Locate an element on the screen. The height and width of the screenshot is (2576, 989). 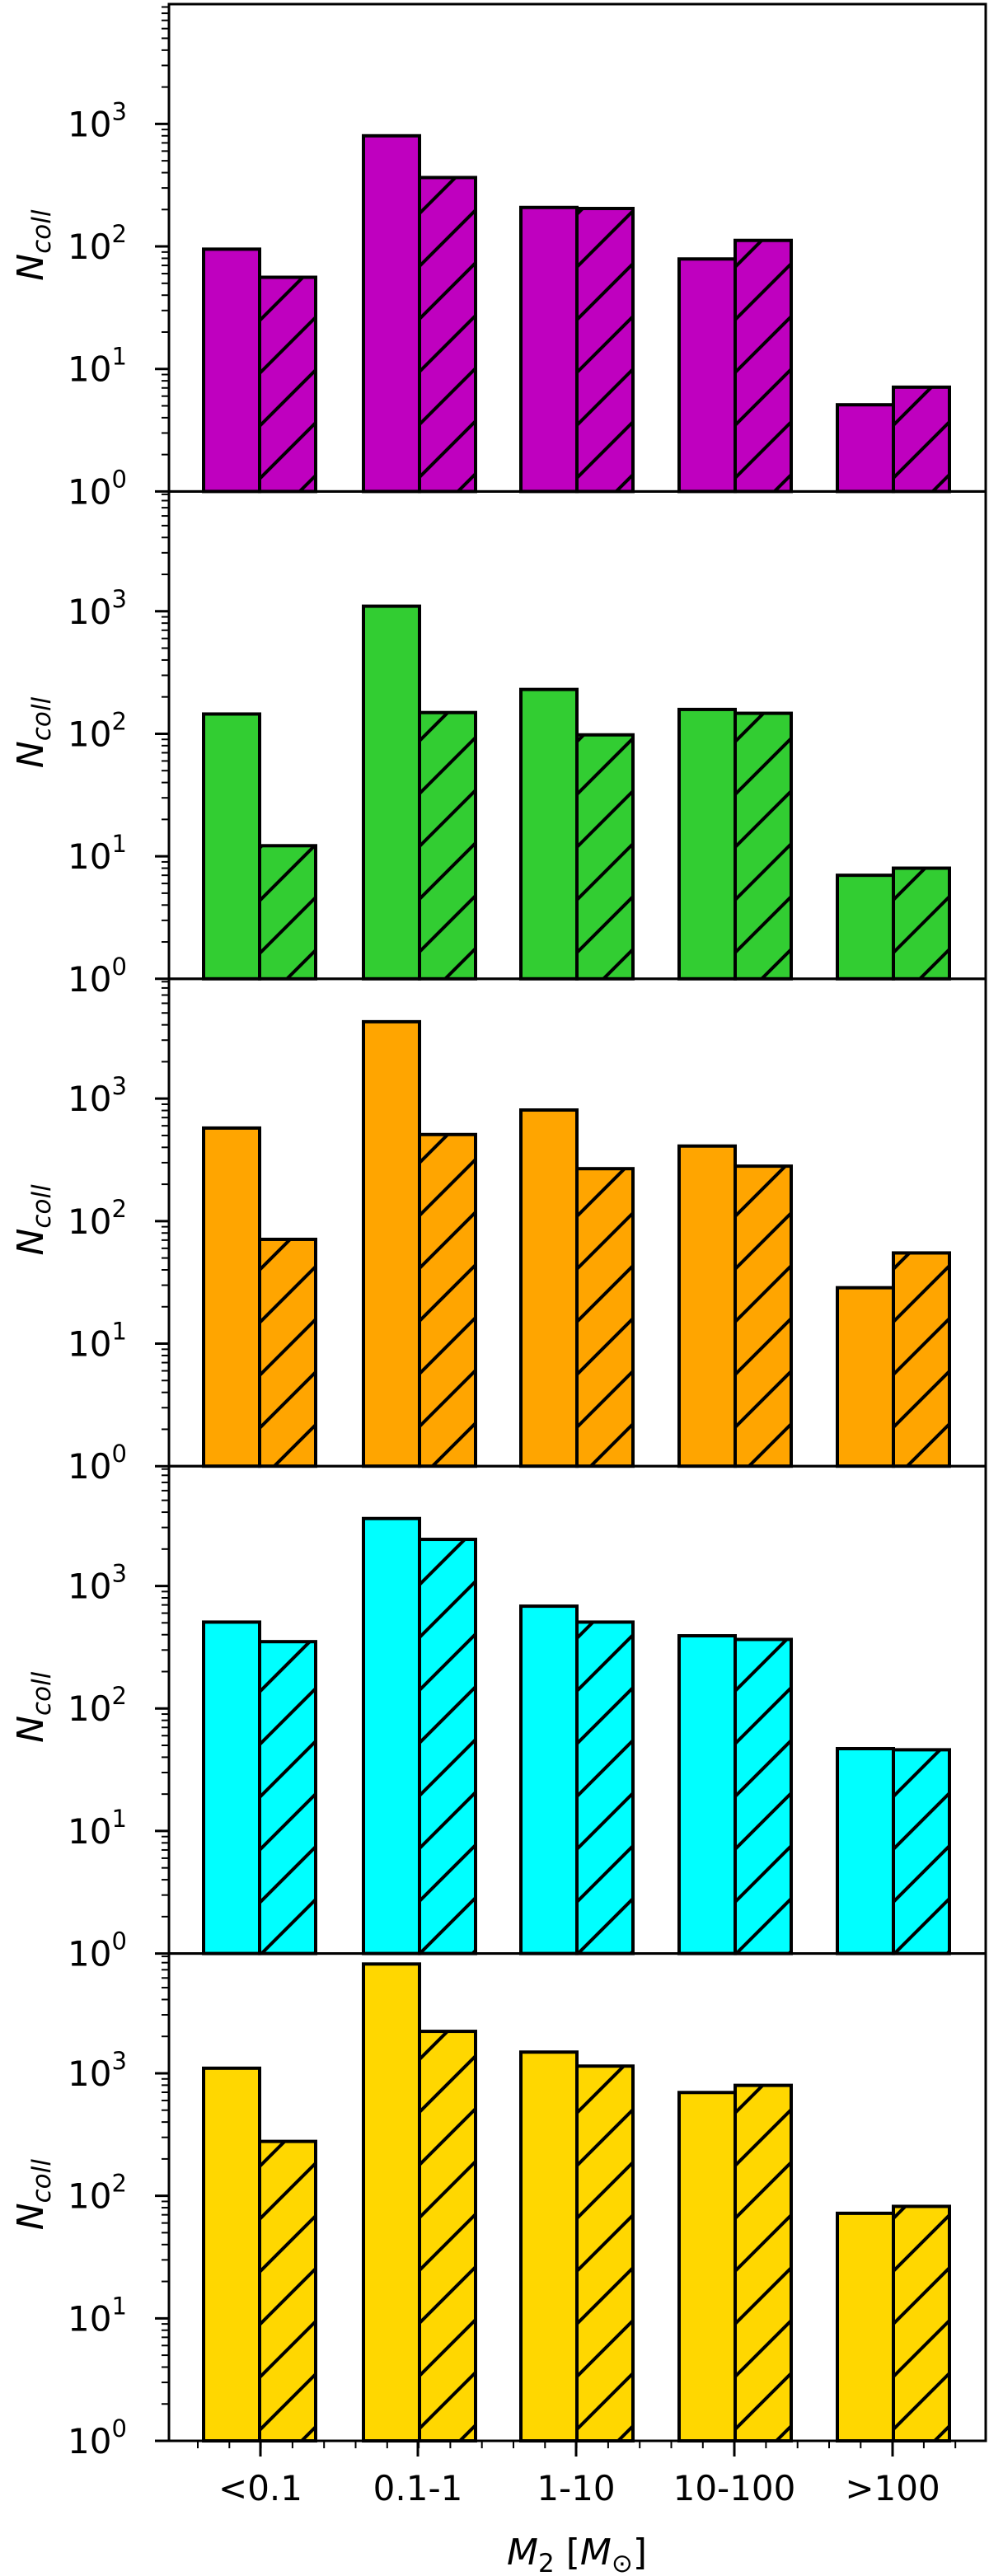
x-tick-label: >100 is located at coordinates (892, 2488).